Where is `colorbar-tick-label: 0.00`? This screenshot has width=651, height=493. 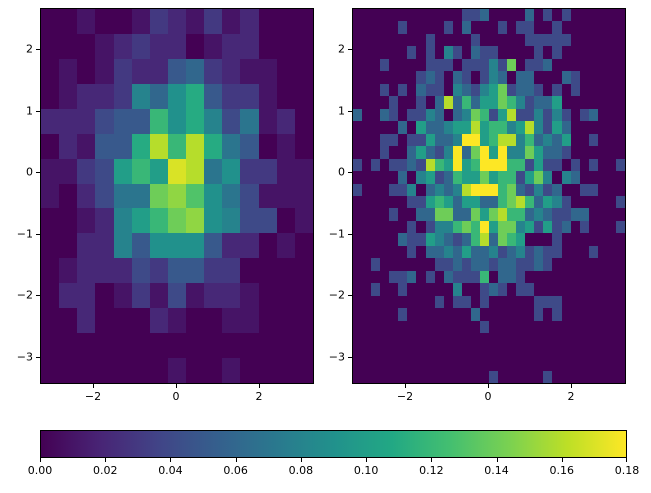
colorbar-tick-label: 0.00 is located at coordinates (40, 470).